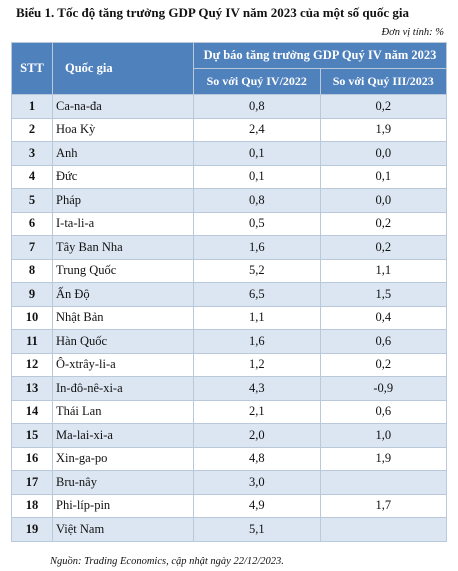 The height and width of the screenshot is (571, 458). I want to click on row-stt-cell: 3, so click(32, 153).